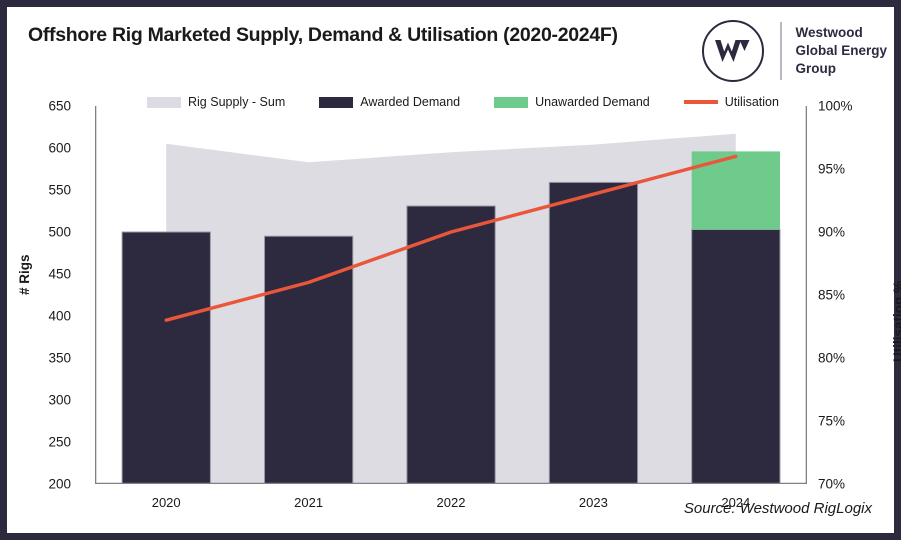 The width and height of the screenshot is (901, 540). I want to click on y-axis-left-tick-label: 200, so click(59, 484).